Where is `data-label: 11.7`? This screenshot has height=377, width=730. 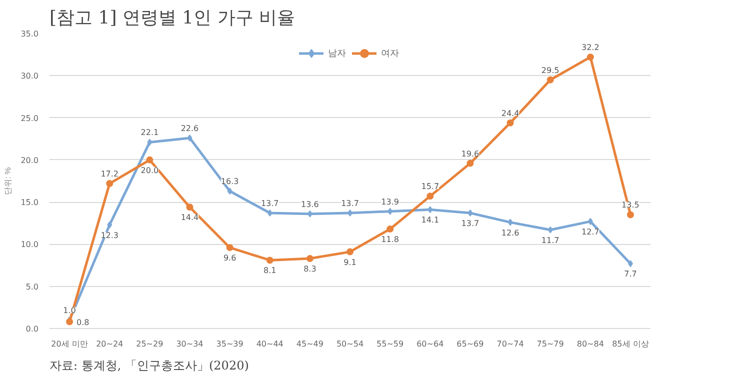
data-label: 11.7 is located at coordinates (550, 240).